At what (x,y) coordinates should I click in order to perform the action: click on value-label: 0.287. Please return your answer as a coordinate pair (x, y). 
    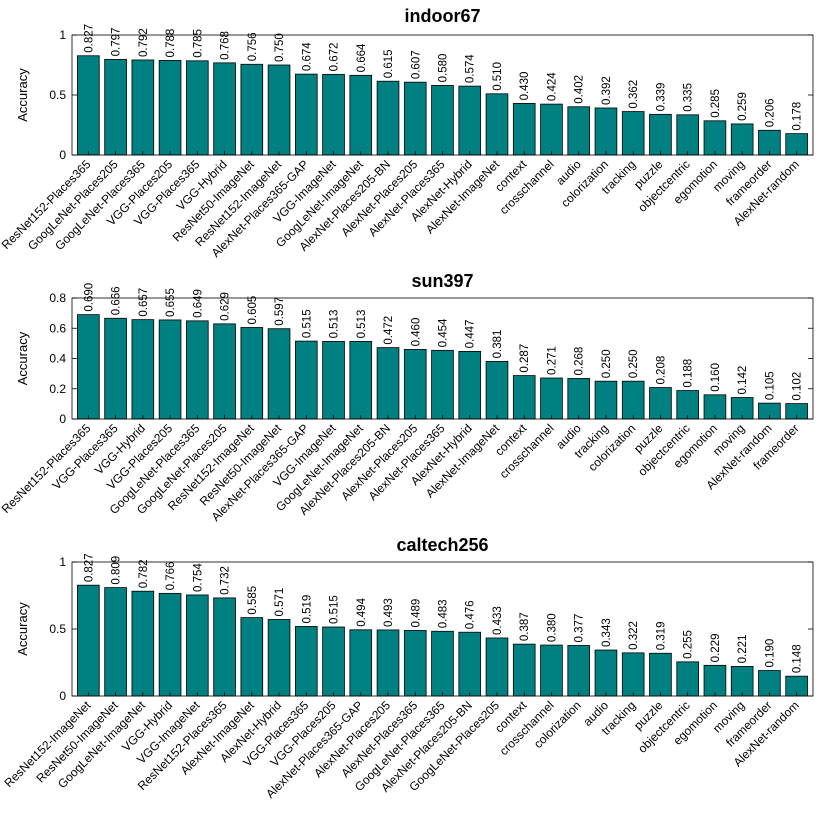
    Looking at the image, I should click on (525, 358).